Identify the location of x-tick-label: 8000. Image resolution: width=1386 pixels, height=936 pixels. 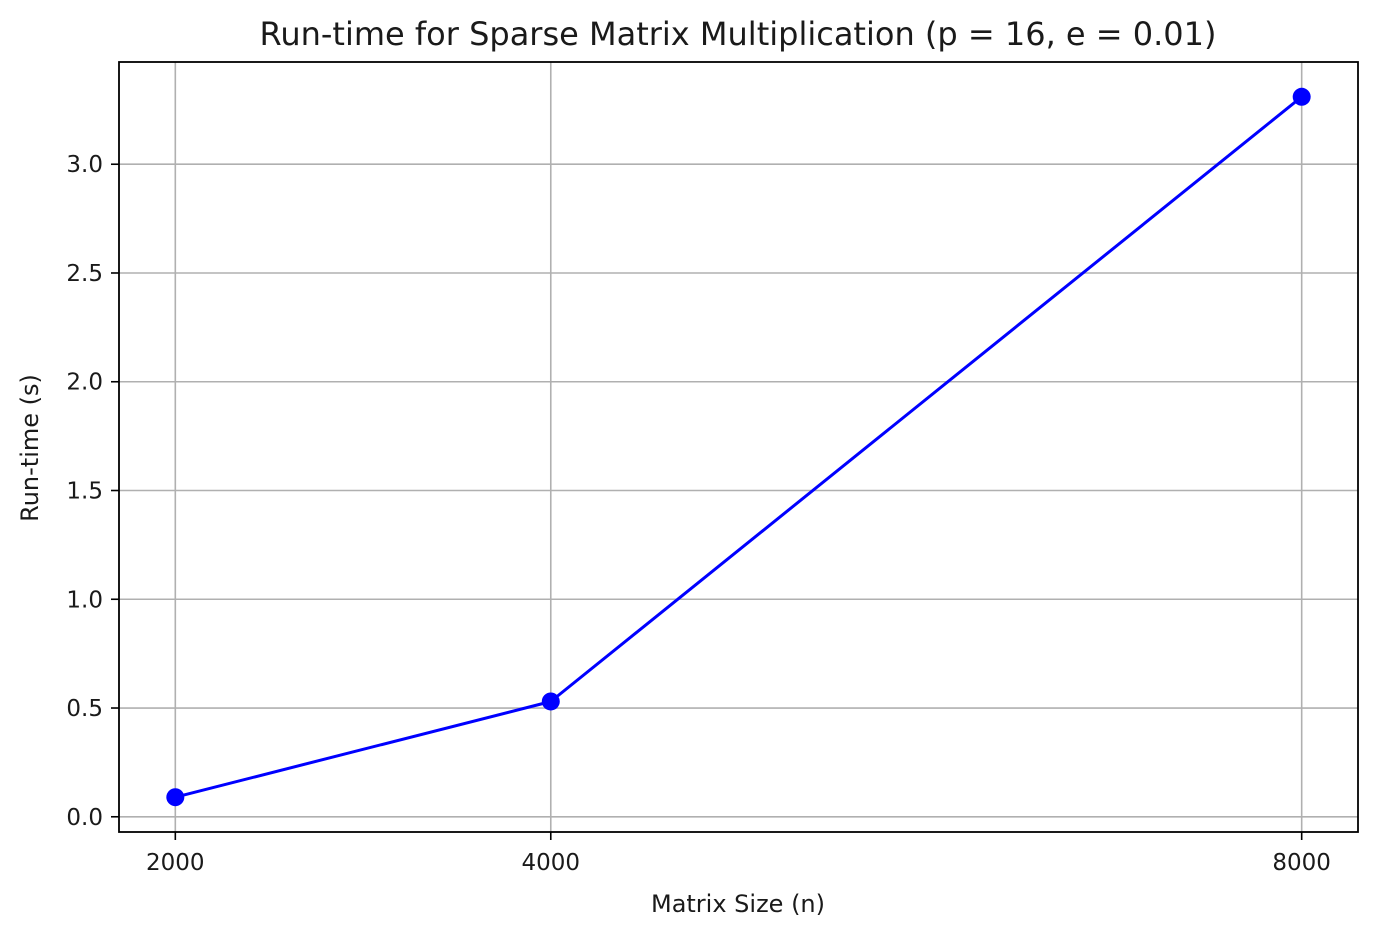
(1301, 863).